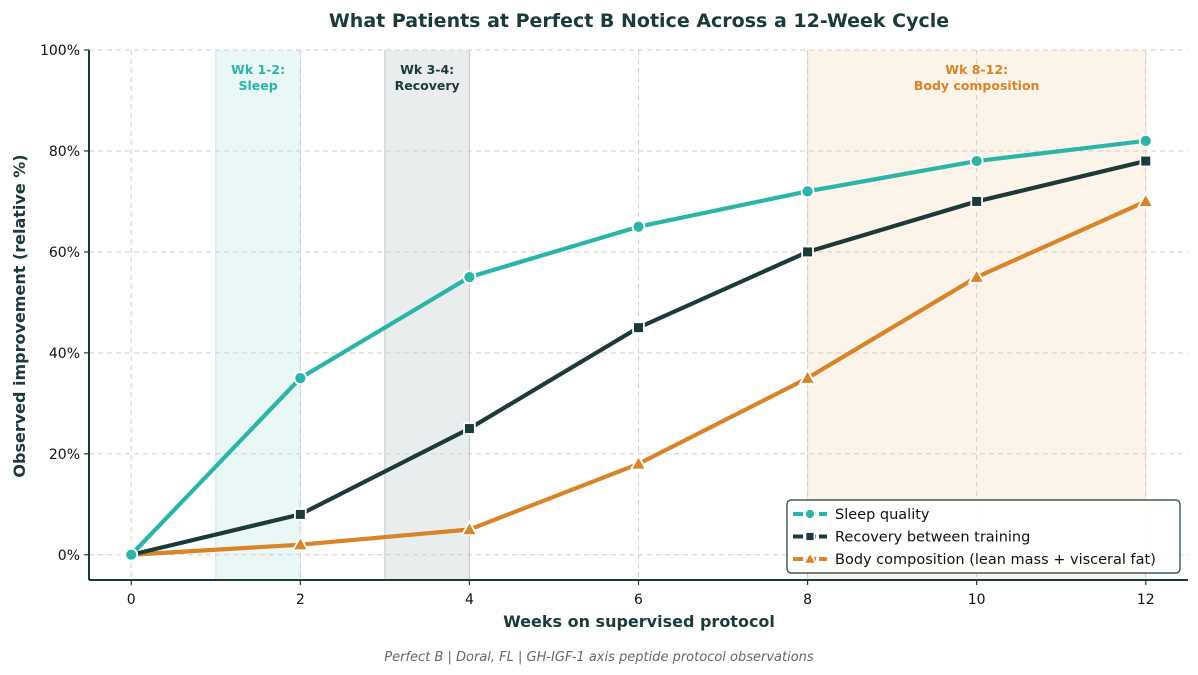 The height and width of the screenshot is (675, 1198). Describe the element at coordinates (60, 51) in the screenshot. I see `y-tick-label: 100%` at that location.